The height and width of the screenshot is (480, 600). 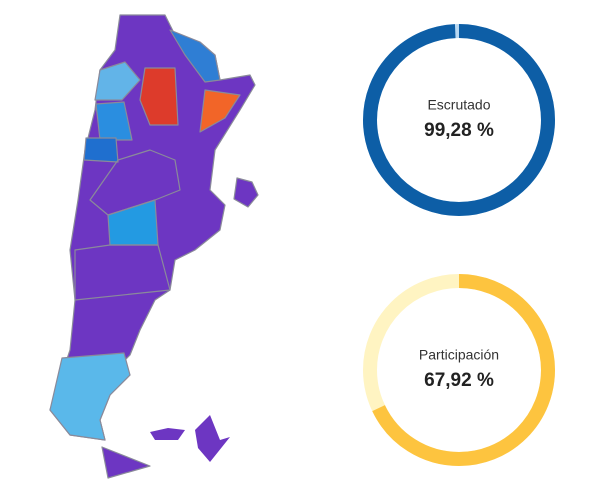 I want to click on gauge: Participación 67,92 %, so click(x=459, y=370).